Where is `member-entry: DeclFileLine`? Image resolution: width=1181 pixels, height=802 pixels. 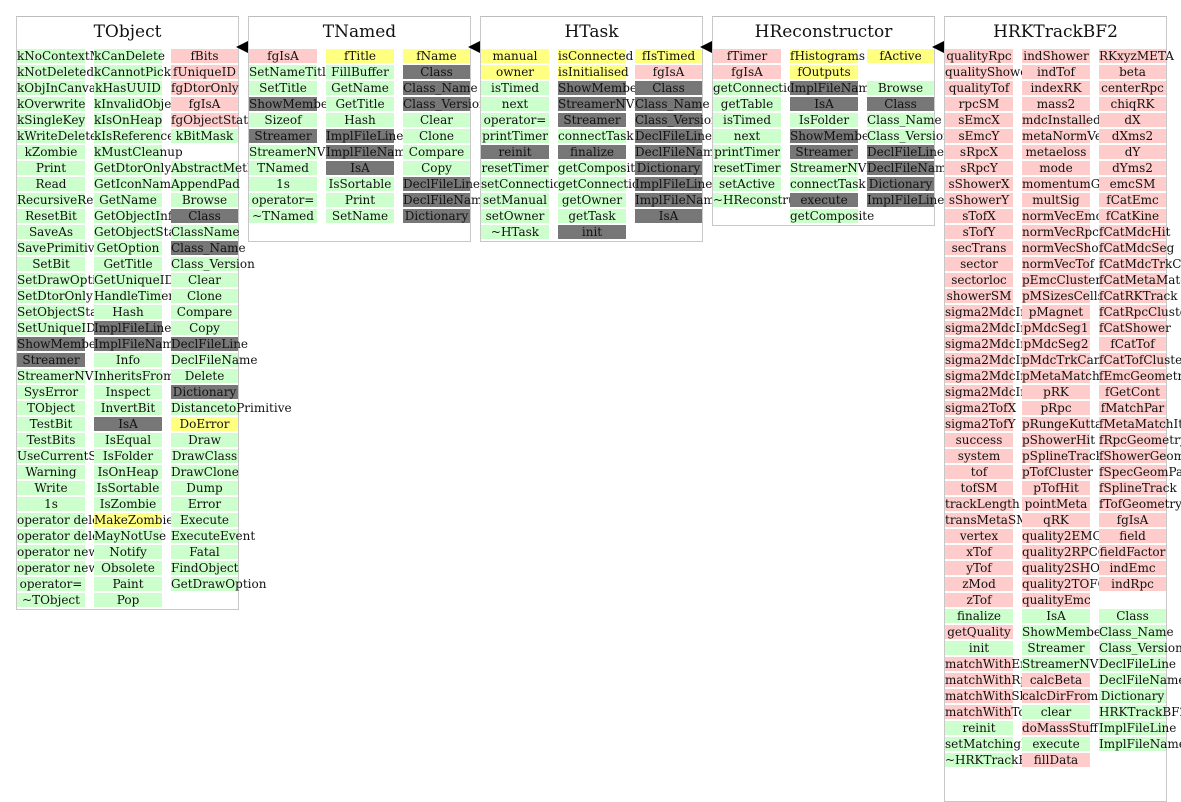
member-entry: DeclFileLine is located at coordinates (442, 184).